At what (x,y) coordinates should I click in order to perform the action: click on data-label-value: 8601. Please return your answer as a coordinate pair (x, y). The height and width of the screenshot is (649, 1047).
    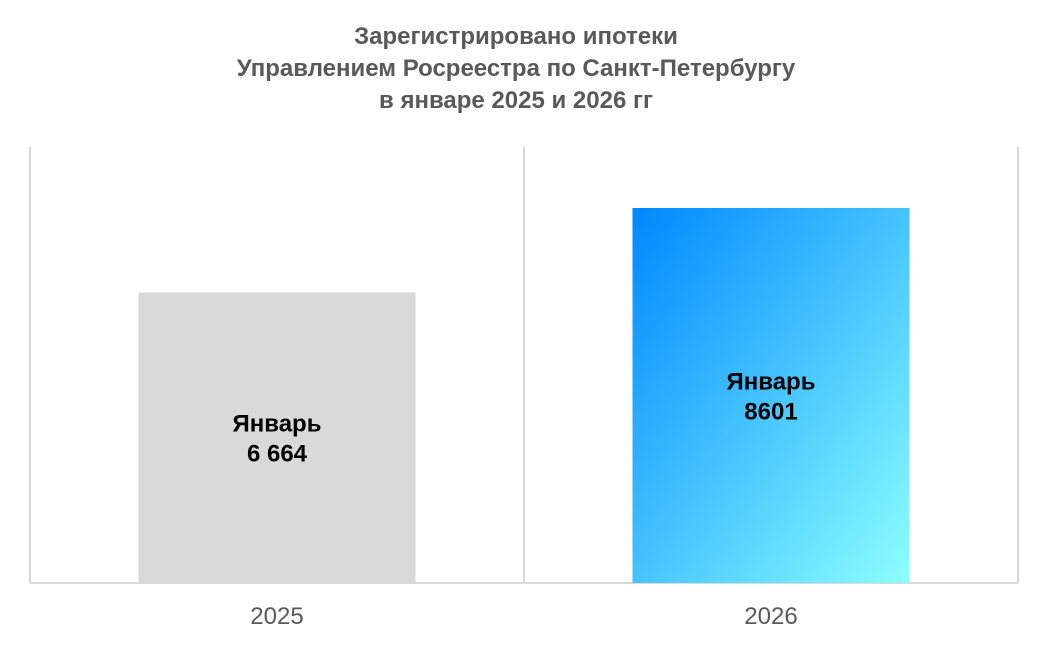
    Looking at the image, I should click on (770, 411).